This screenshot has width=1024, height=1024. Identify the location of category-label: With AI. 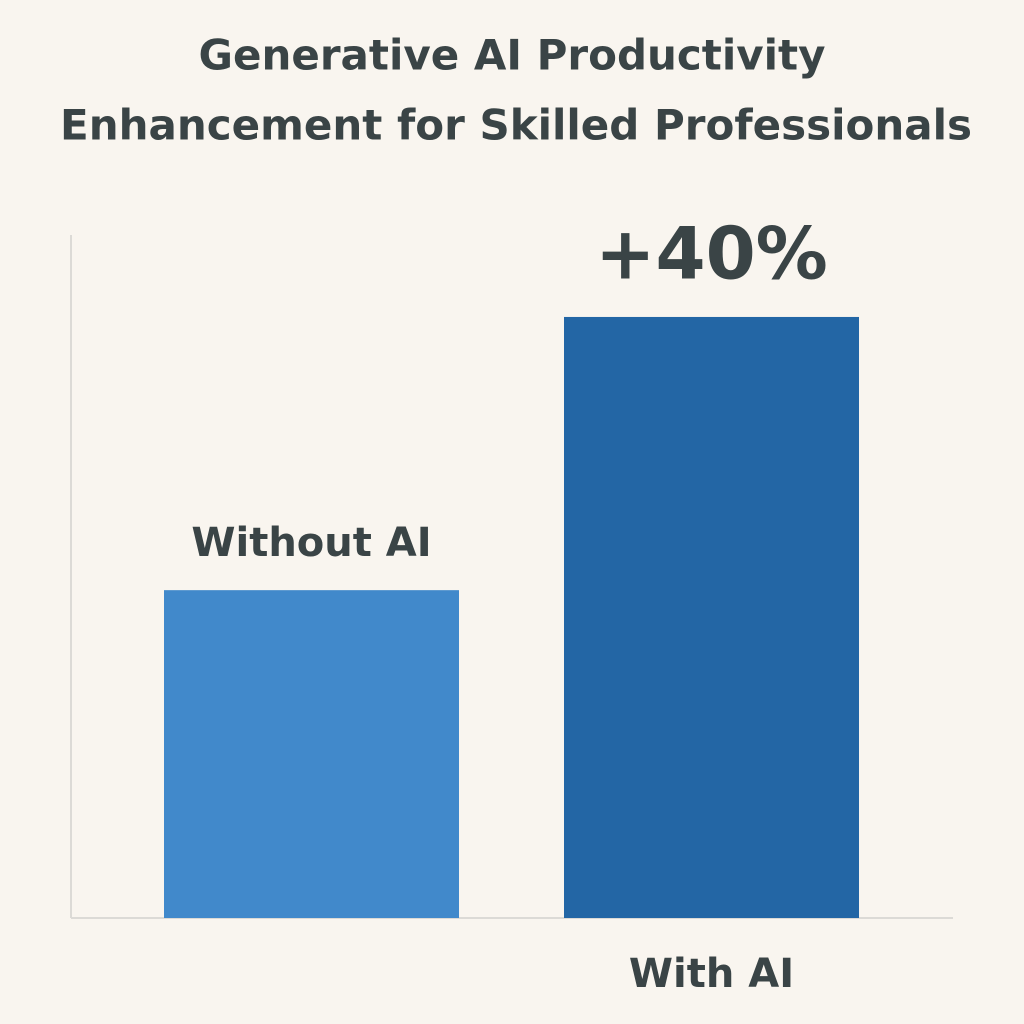
(711, 974).